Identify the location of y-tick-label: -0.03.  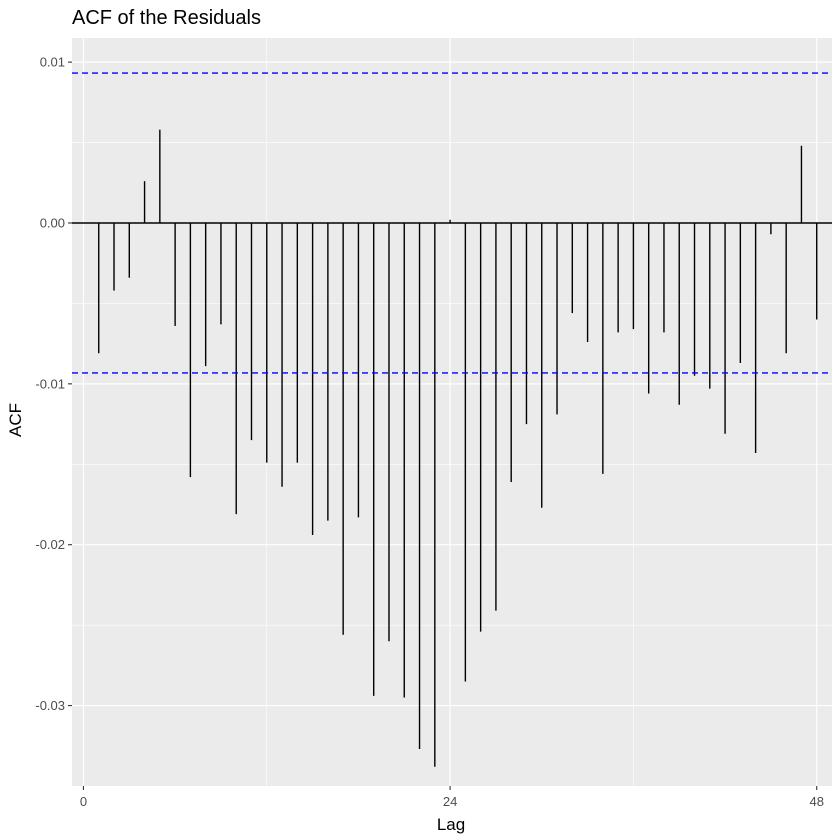
(50, 705).